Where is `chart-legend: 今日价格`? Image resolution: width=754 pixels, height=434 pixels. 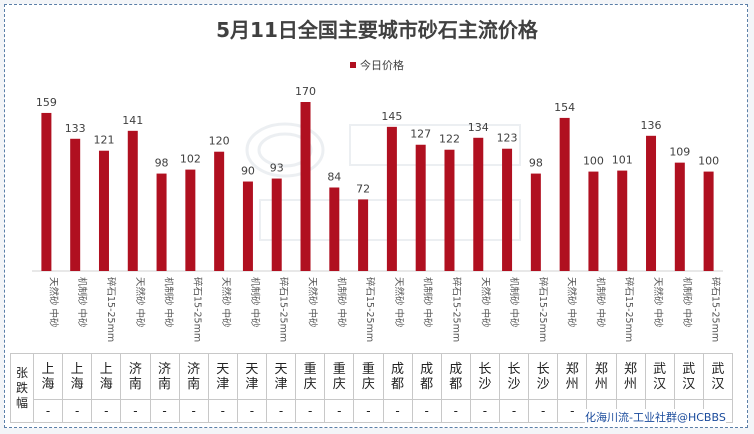 chart-legend: 今日价格 is located at coordinates (377, 65).